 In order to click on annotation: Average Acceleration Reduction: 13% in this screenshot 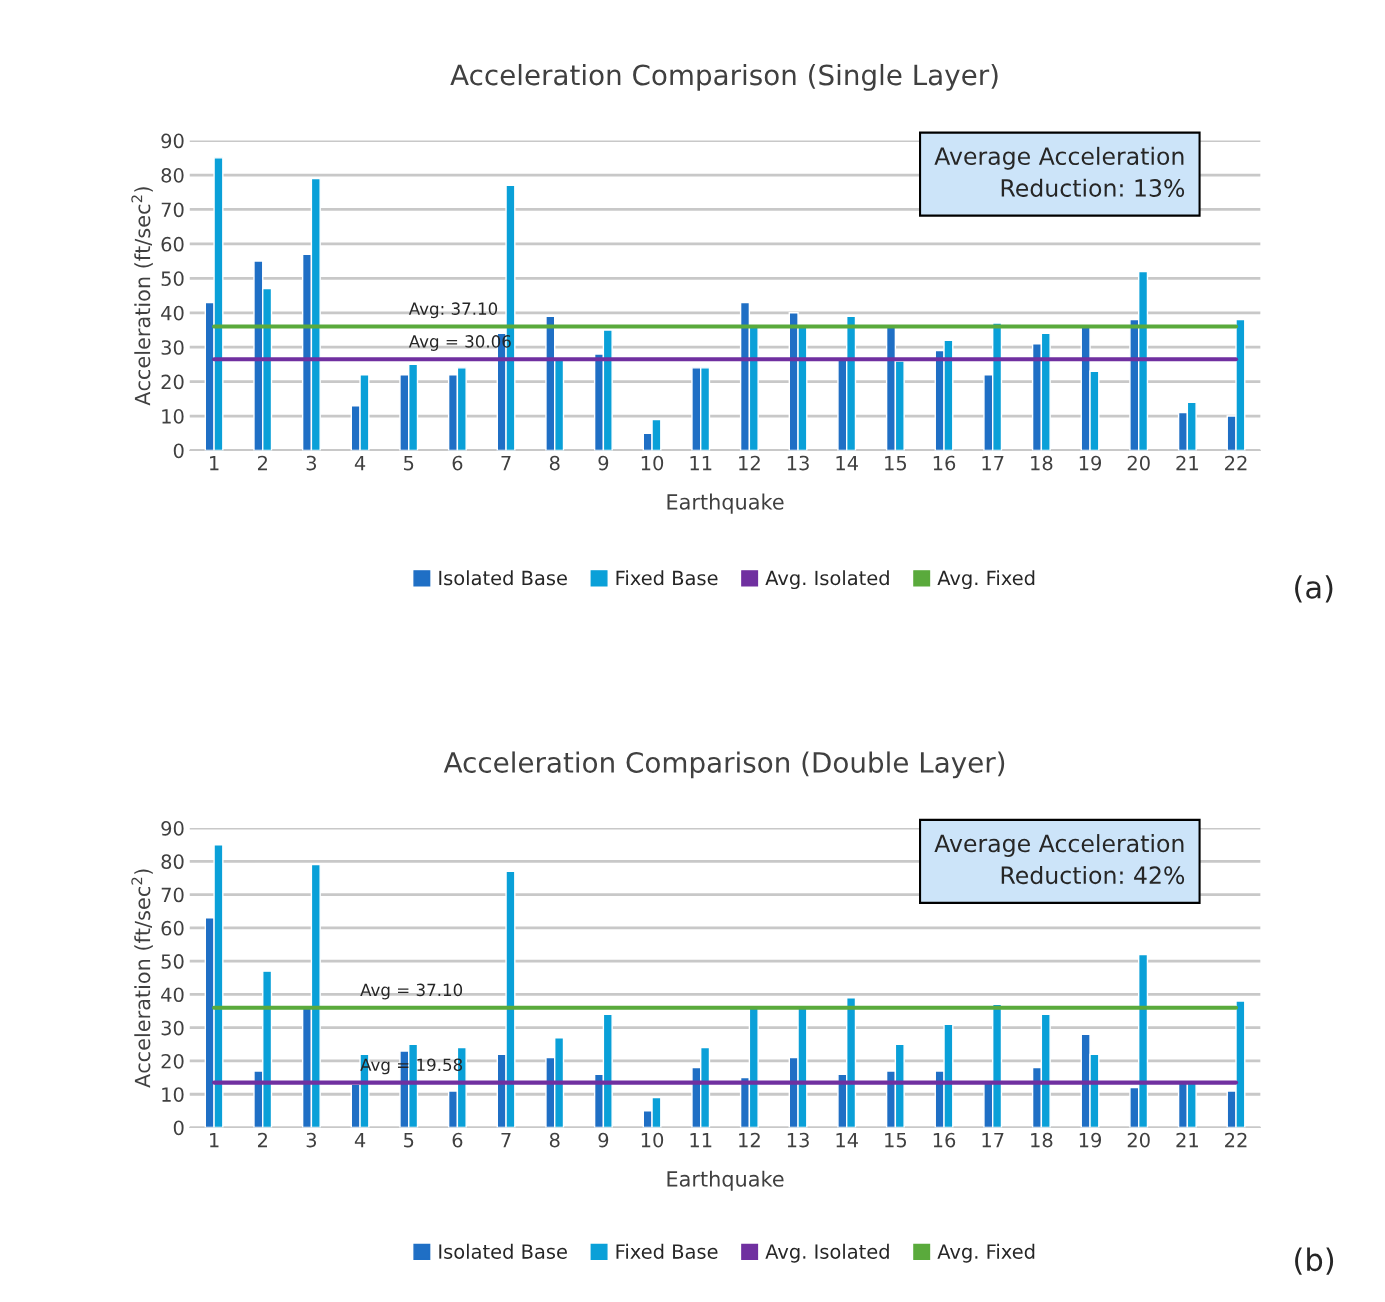, I will do `click(1059, 171)`.